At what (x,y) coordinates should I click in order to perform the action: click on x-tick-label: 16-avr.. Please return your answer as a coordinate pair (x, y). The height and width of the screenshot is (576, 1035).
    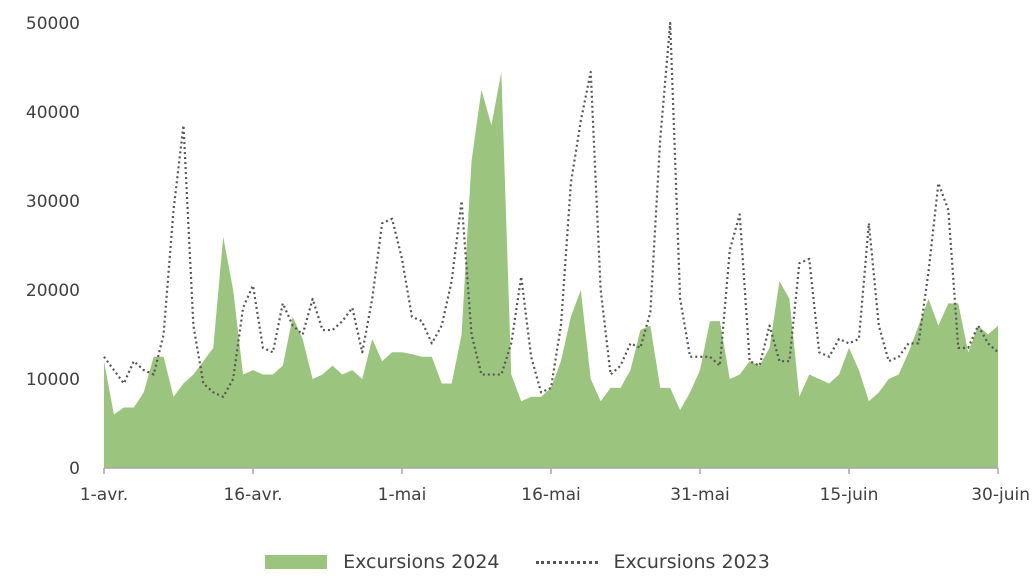
    Looking at the image, I should click on (252, 495).